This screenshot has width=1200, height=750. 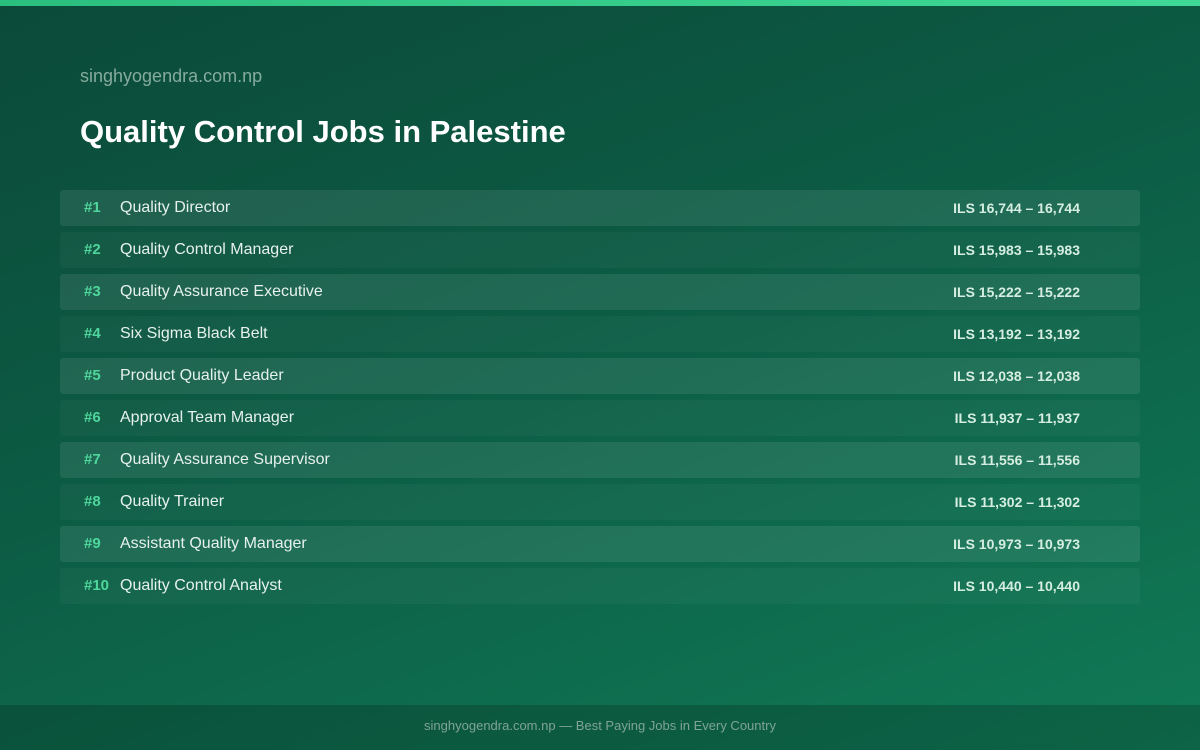 What do you see at coordinates (92, 375) in the screenshot?
I see `rank: #5` at bounding box center [92, 375].